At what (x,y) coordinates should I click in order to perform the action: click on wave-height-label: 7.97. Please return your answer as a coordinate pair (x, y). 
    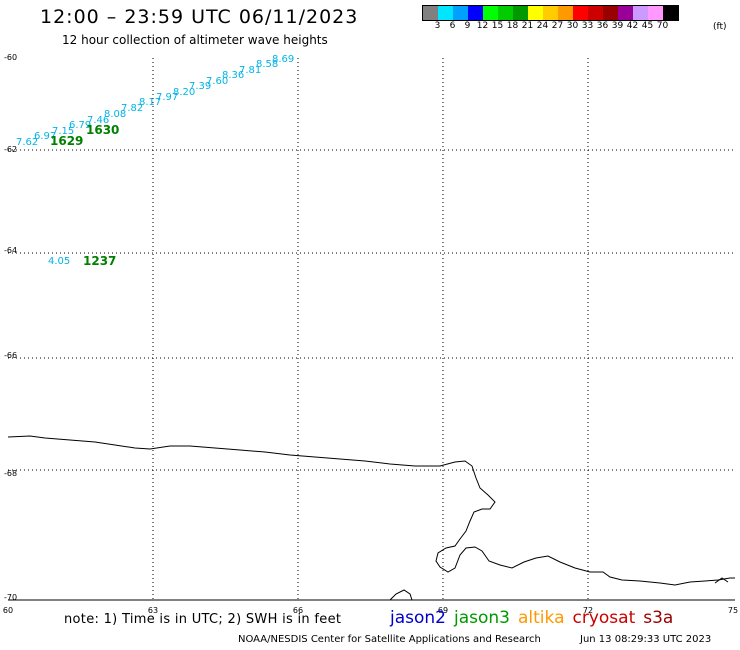
    Looking at the image, I should click on (167, 97).